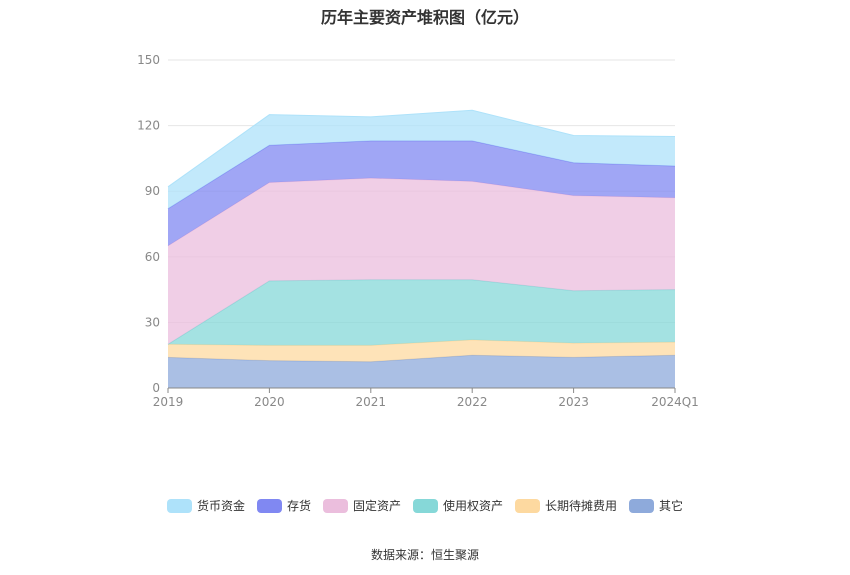 This screenshot has height=575, width=850. I want to click on x-tick-label: 2024Q1, so click(675, 402).